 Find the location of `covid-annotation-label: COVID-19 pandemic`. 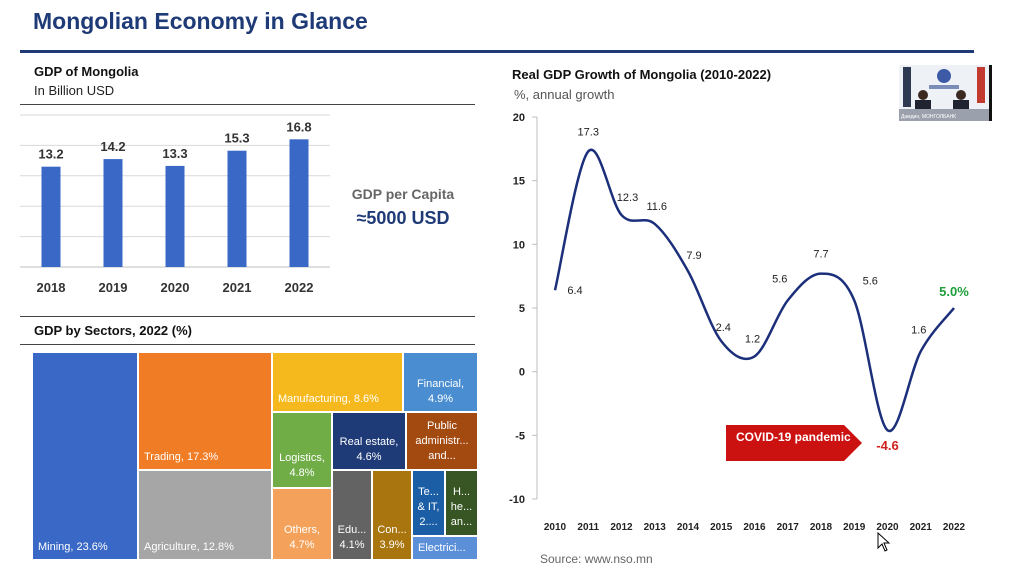

covid-annotation-label: COVID-19 pandemic is located at coordinates (793, 437).